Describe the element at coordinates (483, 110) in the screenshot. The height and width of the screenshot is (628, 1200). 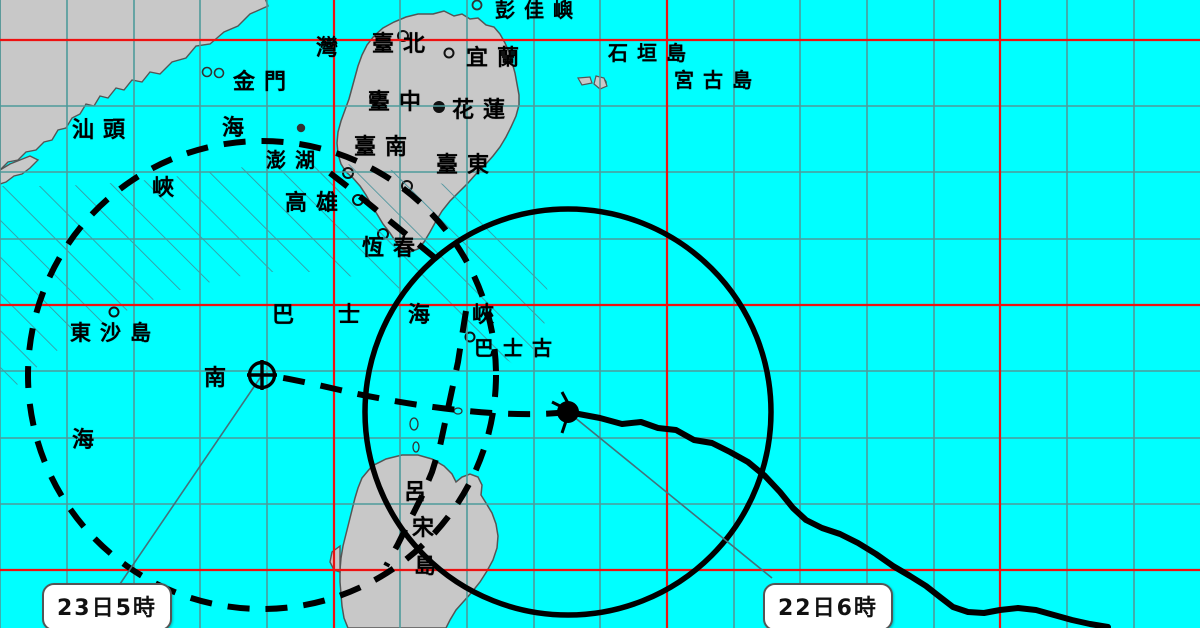
I see `place-label-hualien: 花蓮` at that location.